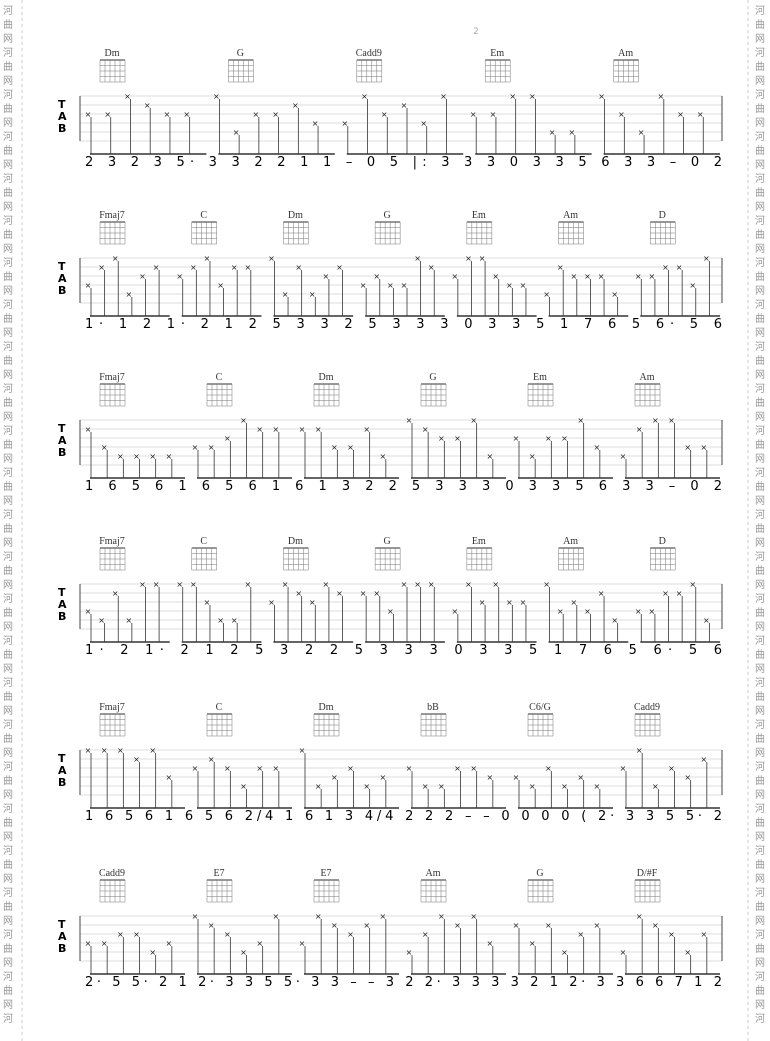 The image size is (770, 1041). I want to click on chord-name: Cadd9, so click(112, 873).